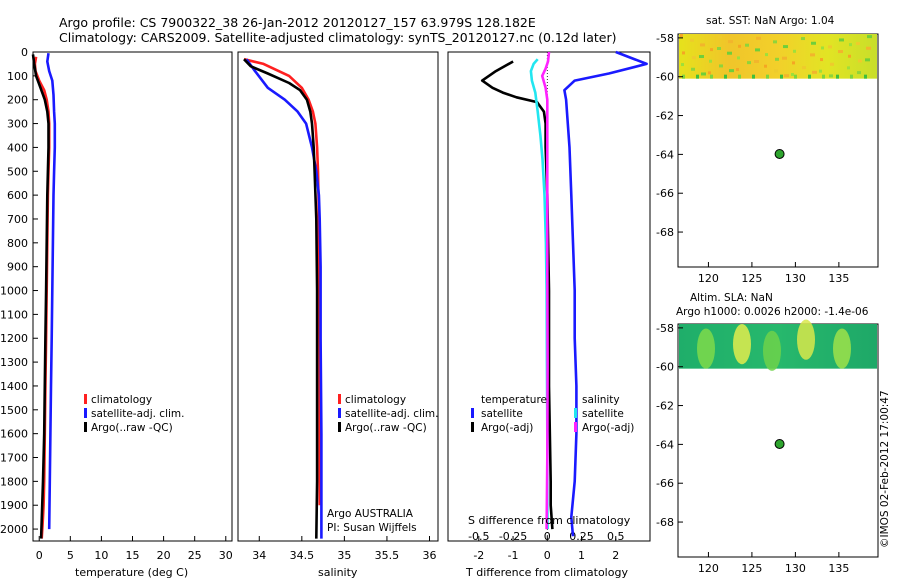 Image resolution: width=900 pixels, height=580 pixels. Describe the element at coordinates (14, 386) in the screenshot. I see `y-tick-label: 1400` at that location.